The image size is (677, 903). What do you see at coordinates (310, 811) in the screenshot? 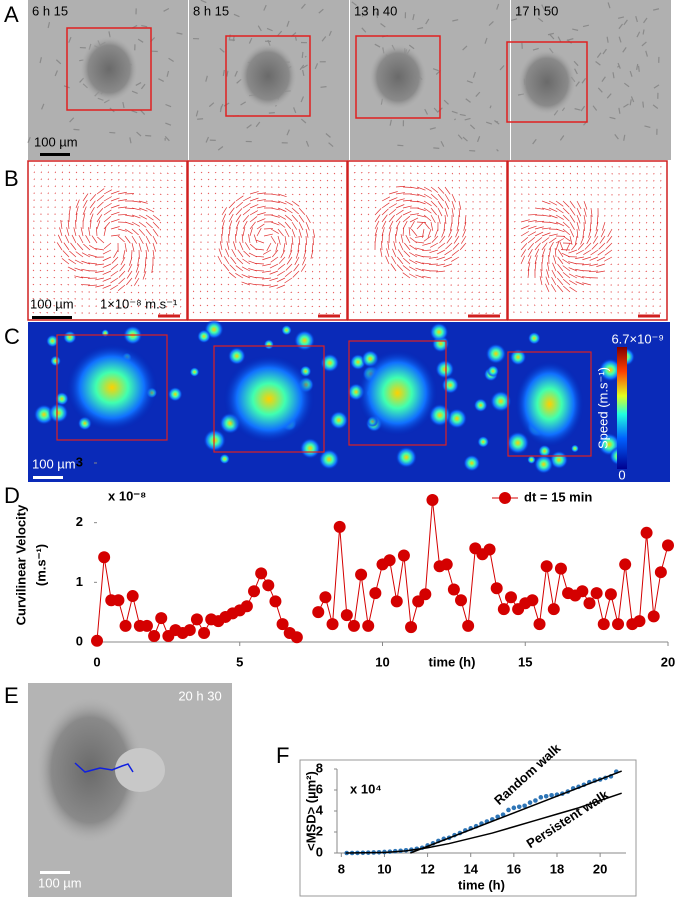
I see `y-axis-label: <MSD> (µm²)` at bounding box center [310, 811].